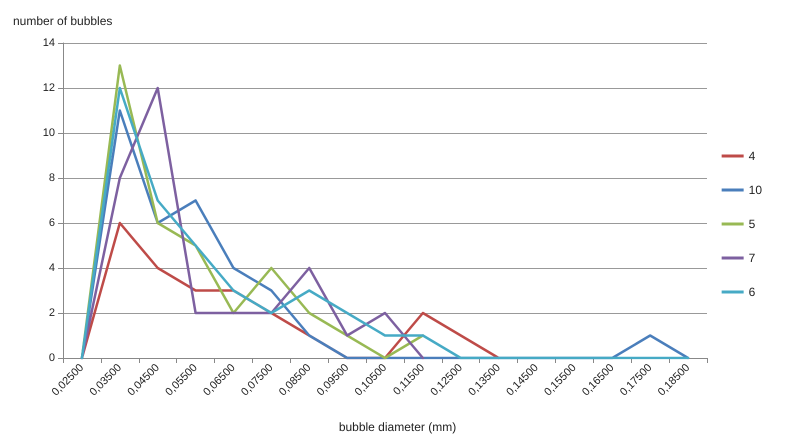 Image resolution: width=795 pixels, height=448 pixels. What do you see at coordinates (755, 190) in the screenshot?
I see `legend-label: 10` at bounding box center [755, 190].